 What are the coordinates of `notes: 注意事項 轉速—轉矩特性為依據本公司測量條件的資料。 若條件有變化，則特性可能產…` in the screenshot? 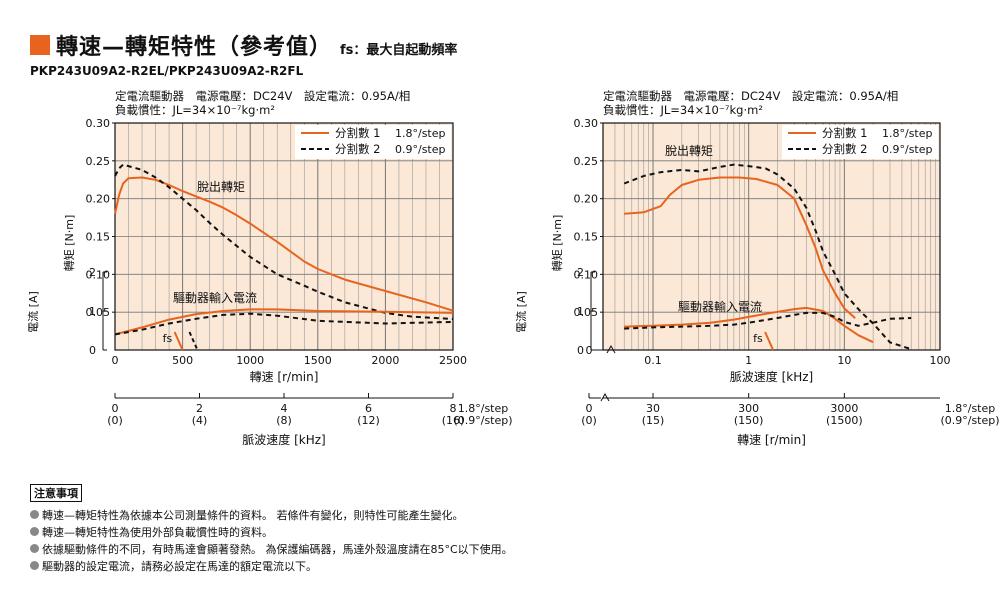 It's located at (271, 529).